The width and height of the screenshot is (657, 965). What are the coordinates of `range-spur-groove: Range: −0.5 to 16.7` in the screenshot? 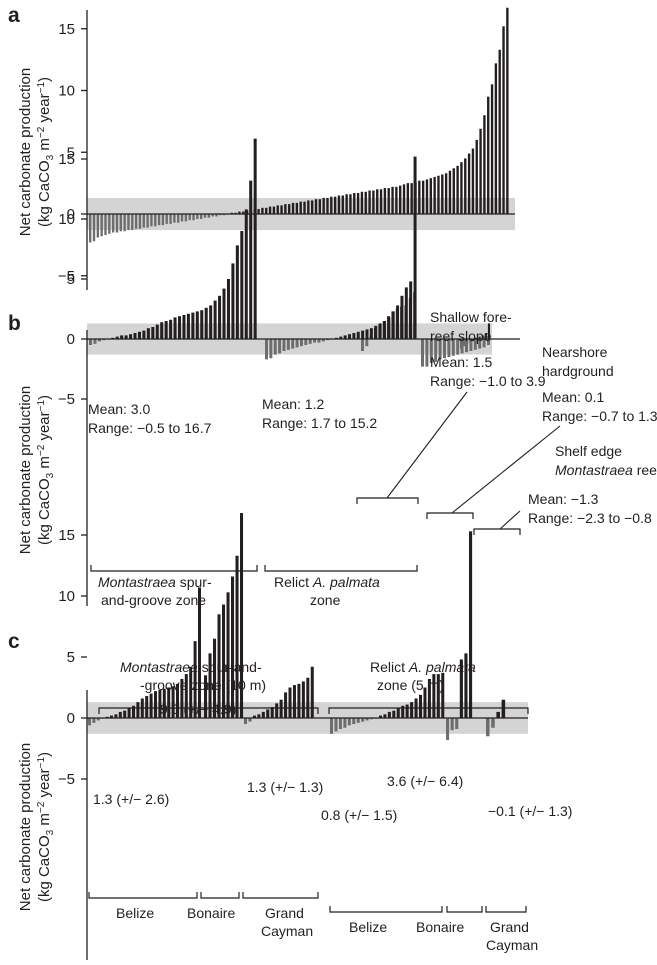 It's located at (150, 428).